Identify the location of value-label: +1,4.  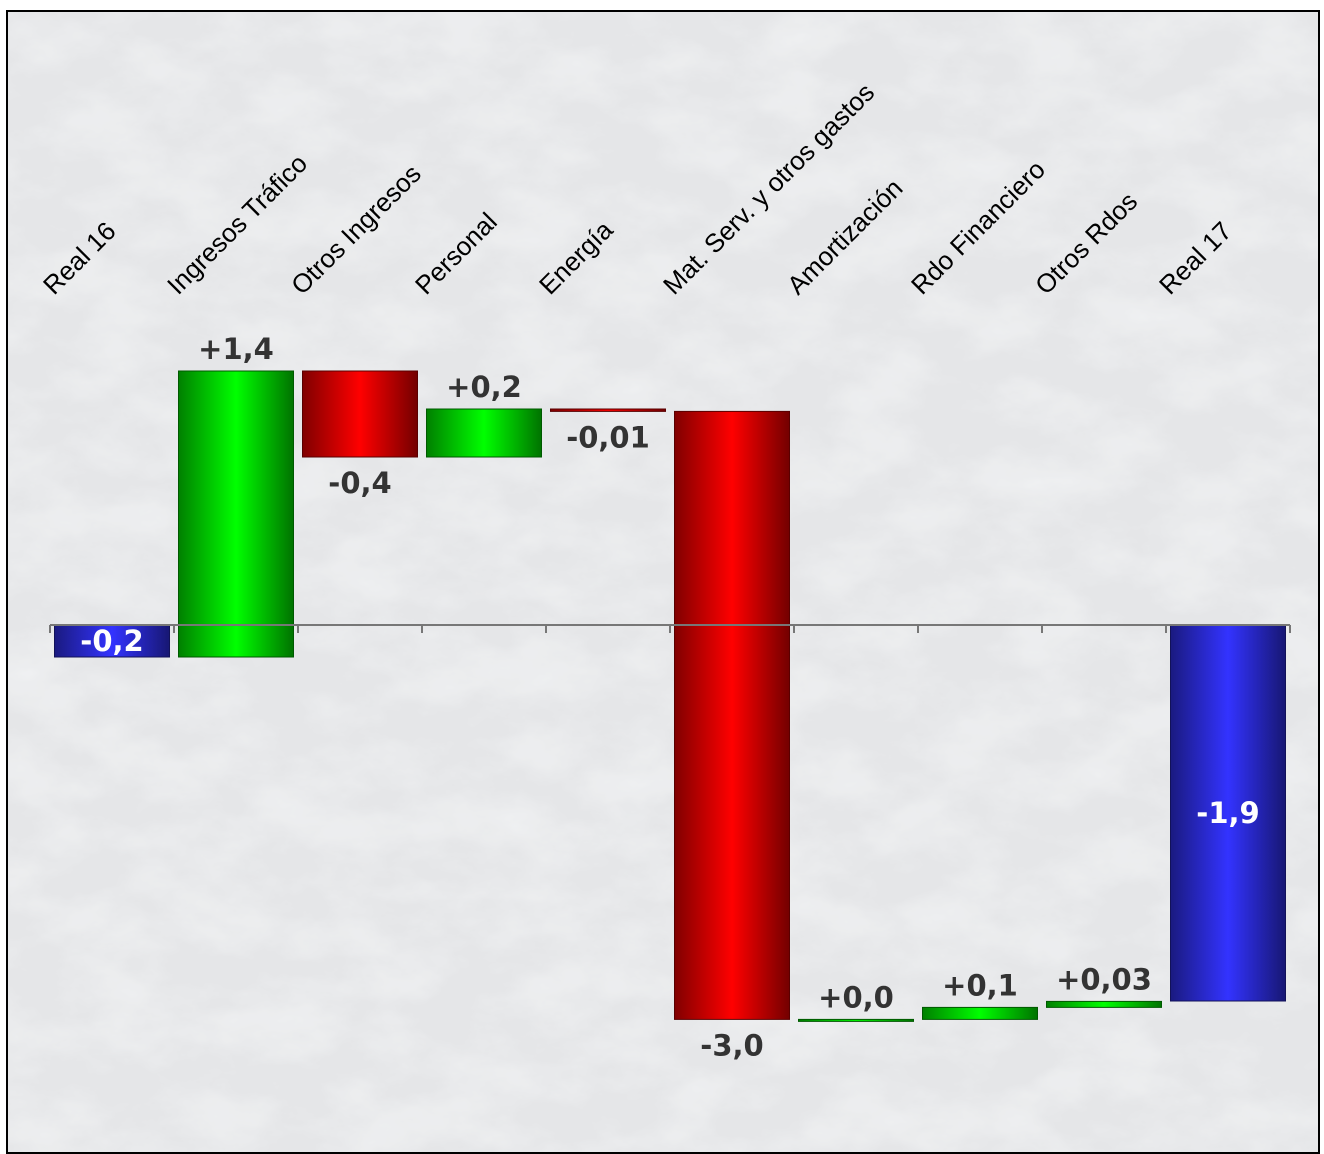
(236, 349).